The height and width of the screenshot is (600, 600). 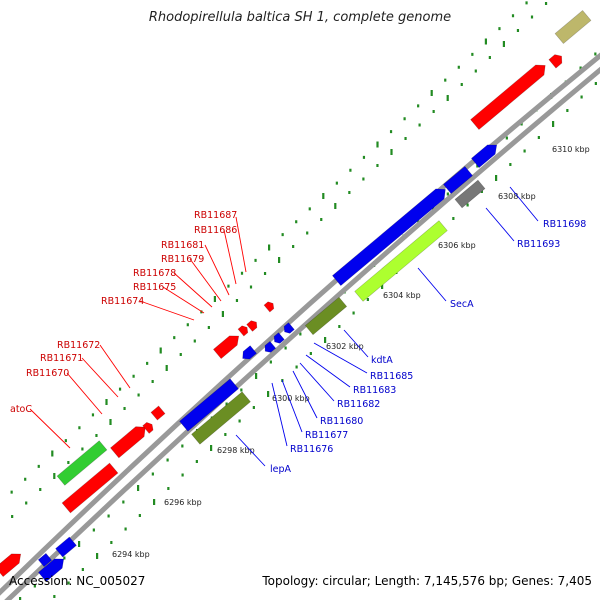 I want to click on kbp-label: 6294 kbp, so click(x=131, y=554).